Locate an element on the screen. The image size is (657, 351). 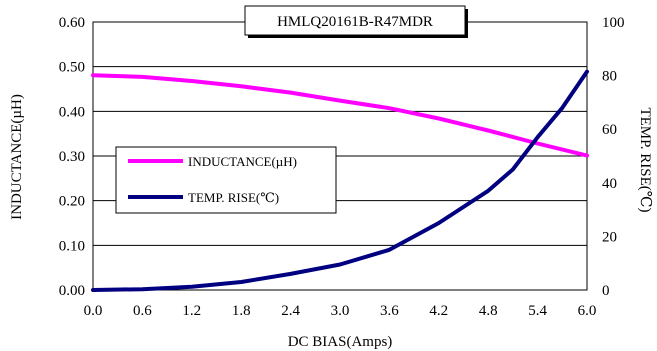
left-y-tick-label: 0.20 is located at coordinates (72, 202).